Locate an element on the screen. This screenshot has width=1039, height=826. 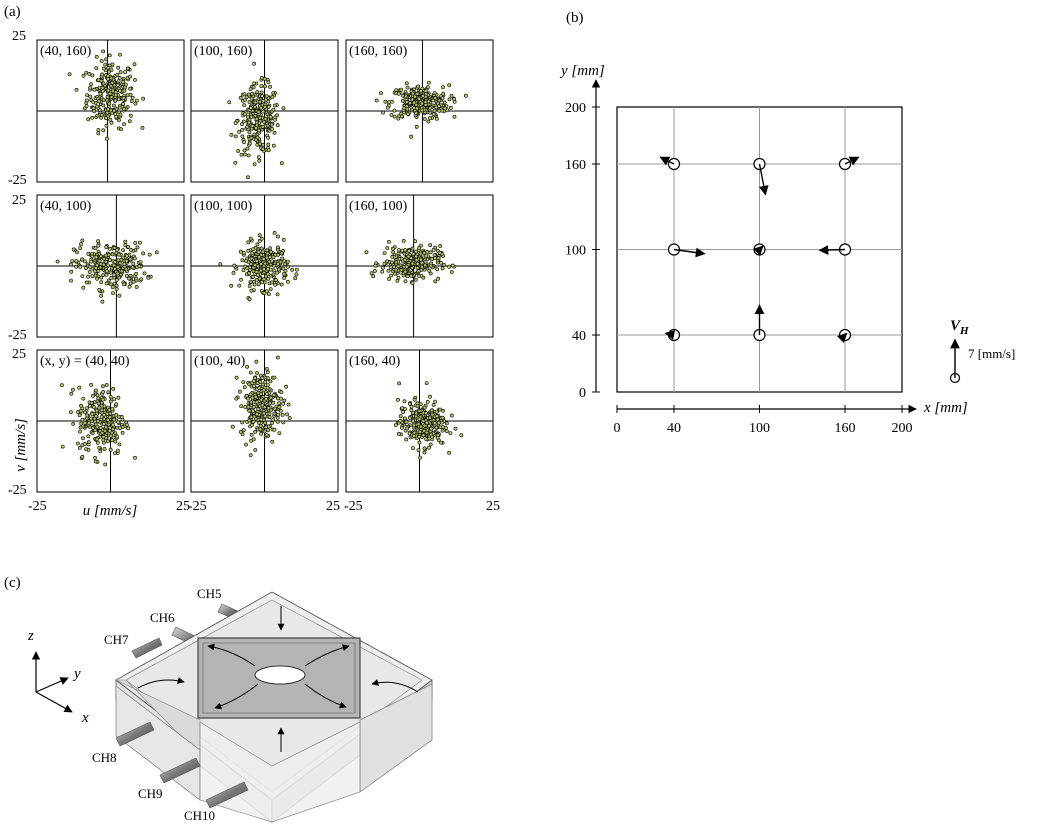
label-ch6: CH6 is located at coordinates (162, 617).